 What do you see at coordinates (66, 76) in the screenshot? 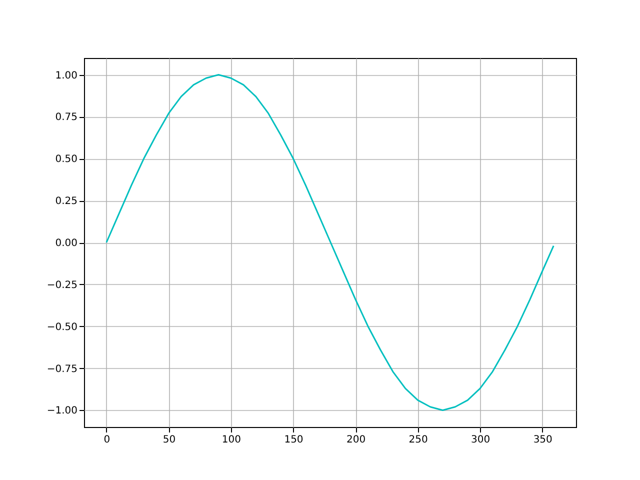
I see `y-tick-label: 1.00` at bounding box center [66, 76].